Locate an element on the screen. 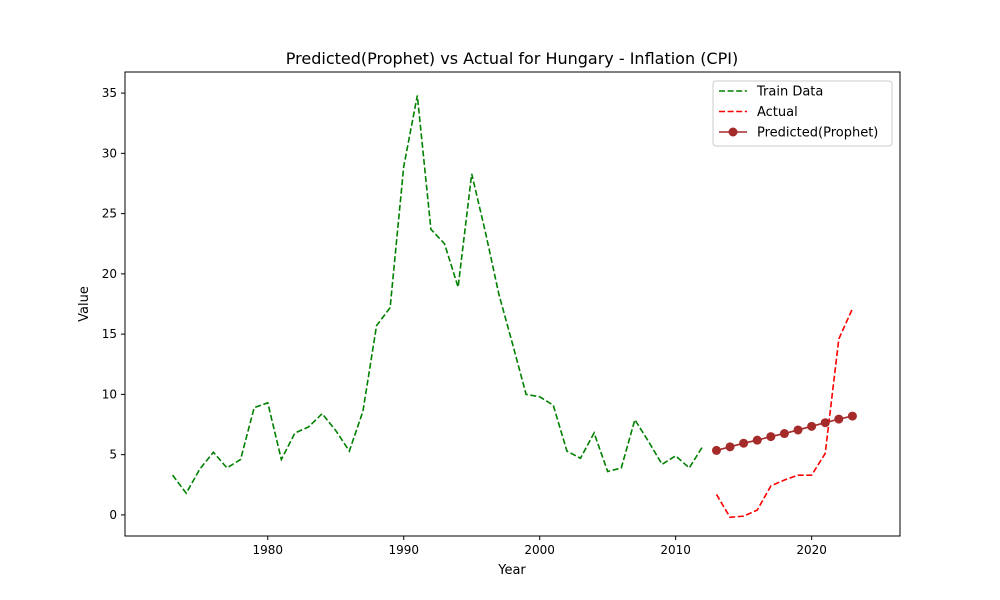 This screenshot has width=1000, height=600. y-tick-label: 5 is located at coordinates (113, 455).